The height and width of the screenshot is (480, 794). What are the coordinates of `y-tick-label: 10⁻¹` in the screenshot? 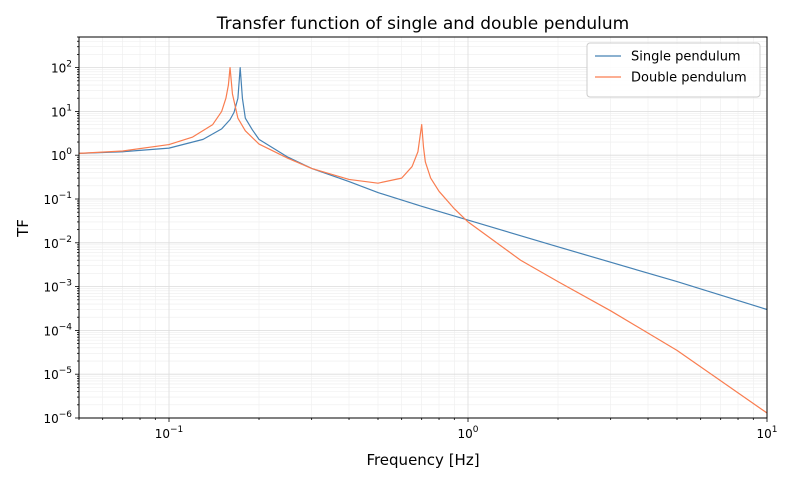 It's located at (57, 199).